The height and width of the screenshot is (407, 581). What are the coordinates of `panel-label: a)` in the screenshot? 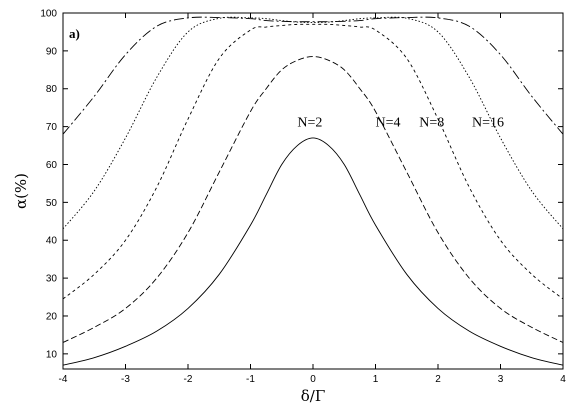 It's located at (74, 33).